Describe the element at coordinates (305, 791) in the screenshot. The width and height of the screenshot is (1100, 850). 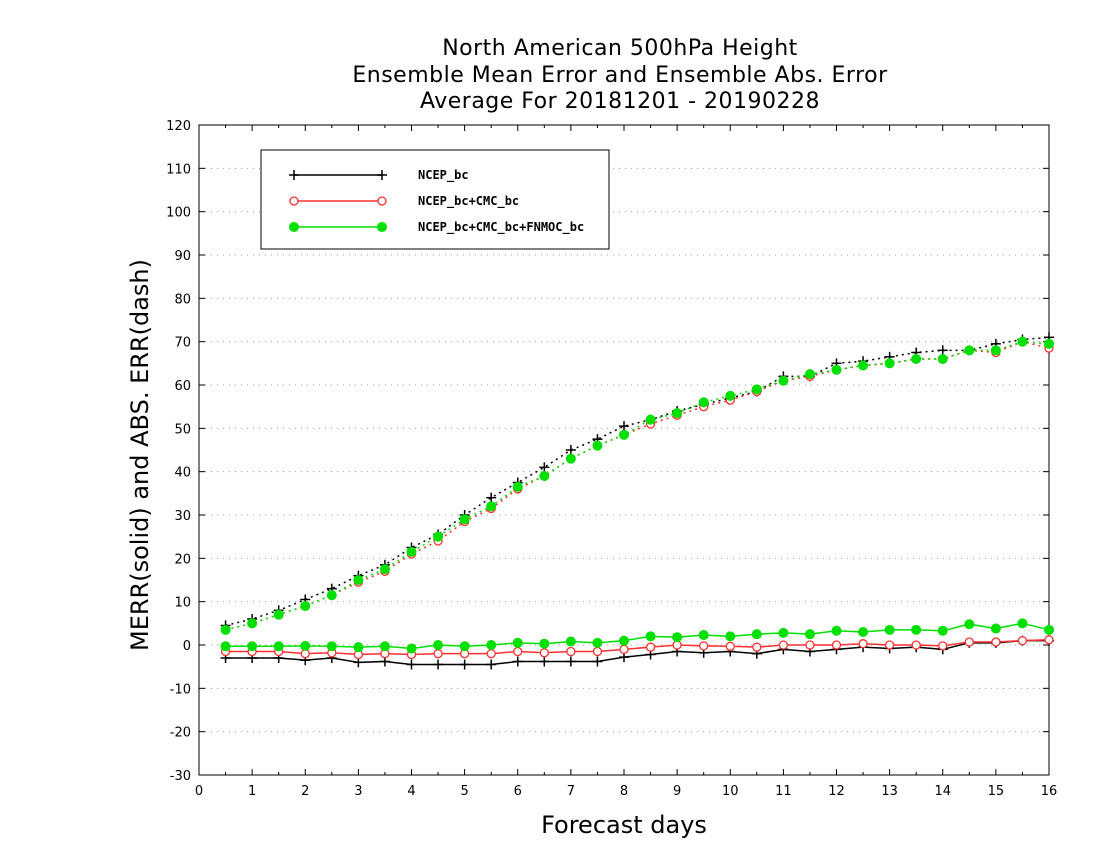
I see `x-tick-label: 2` at that location.